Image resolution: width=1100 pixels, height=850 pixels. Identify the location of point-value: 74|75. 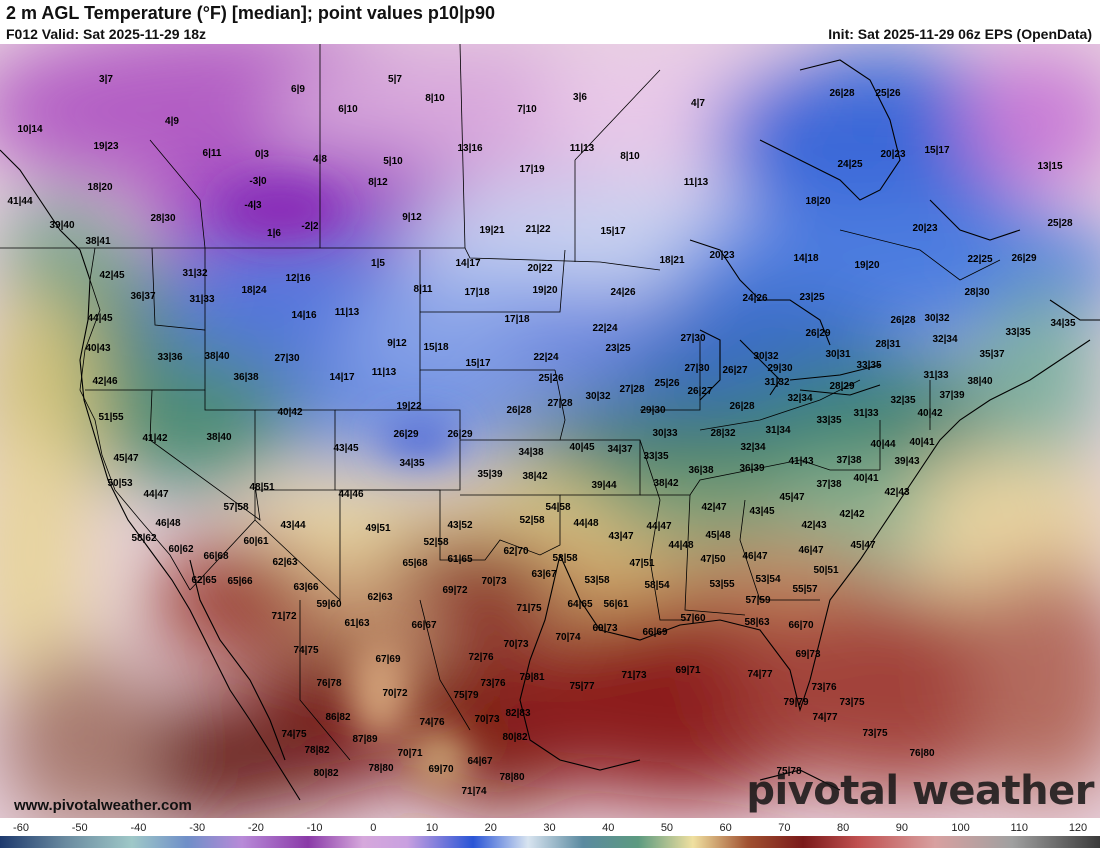
(305, 650).